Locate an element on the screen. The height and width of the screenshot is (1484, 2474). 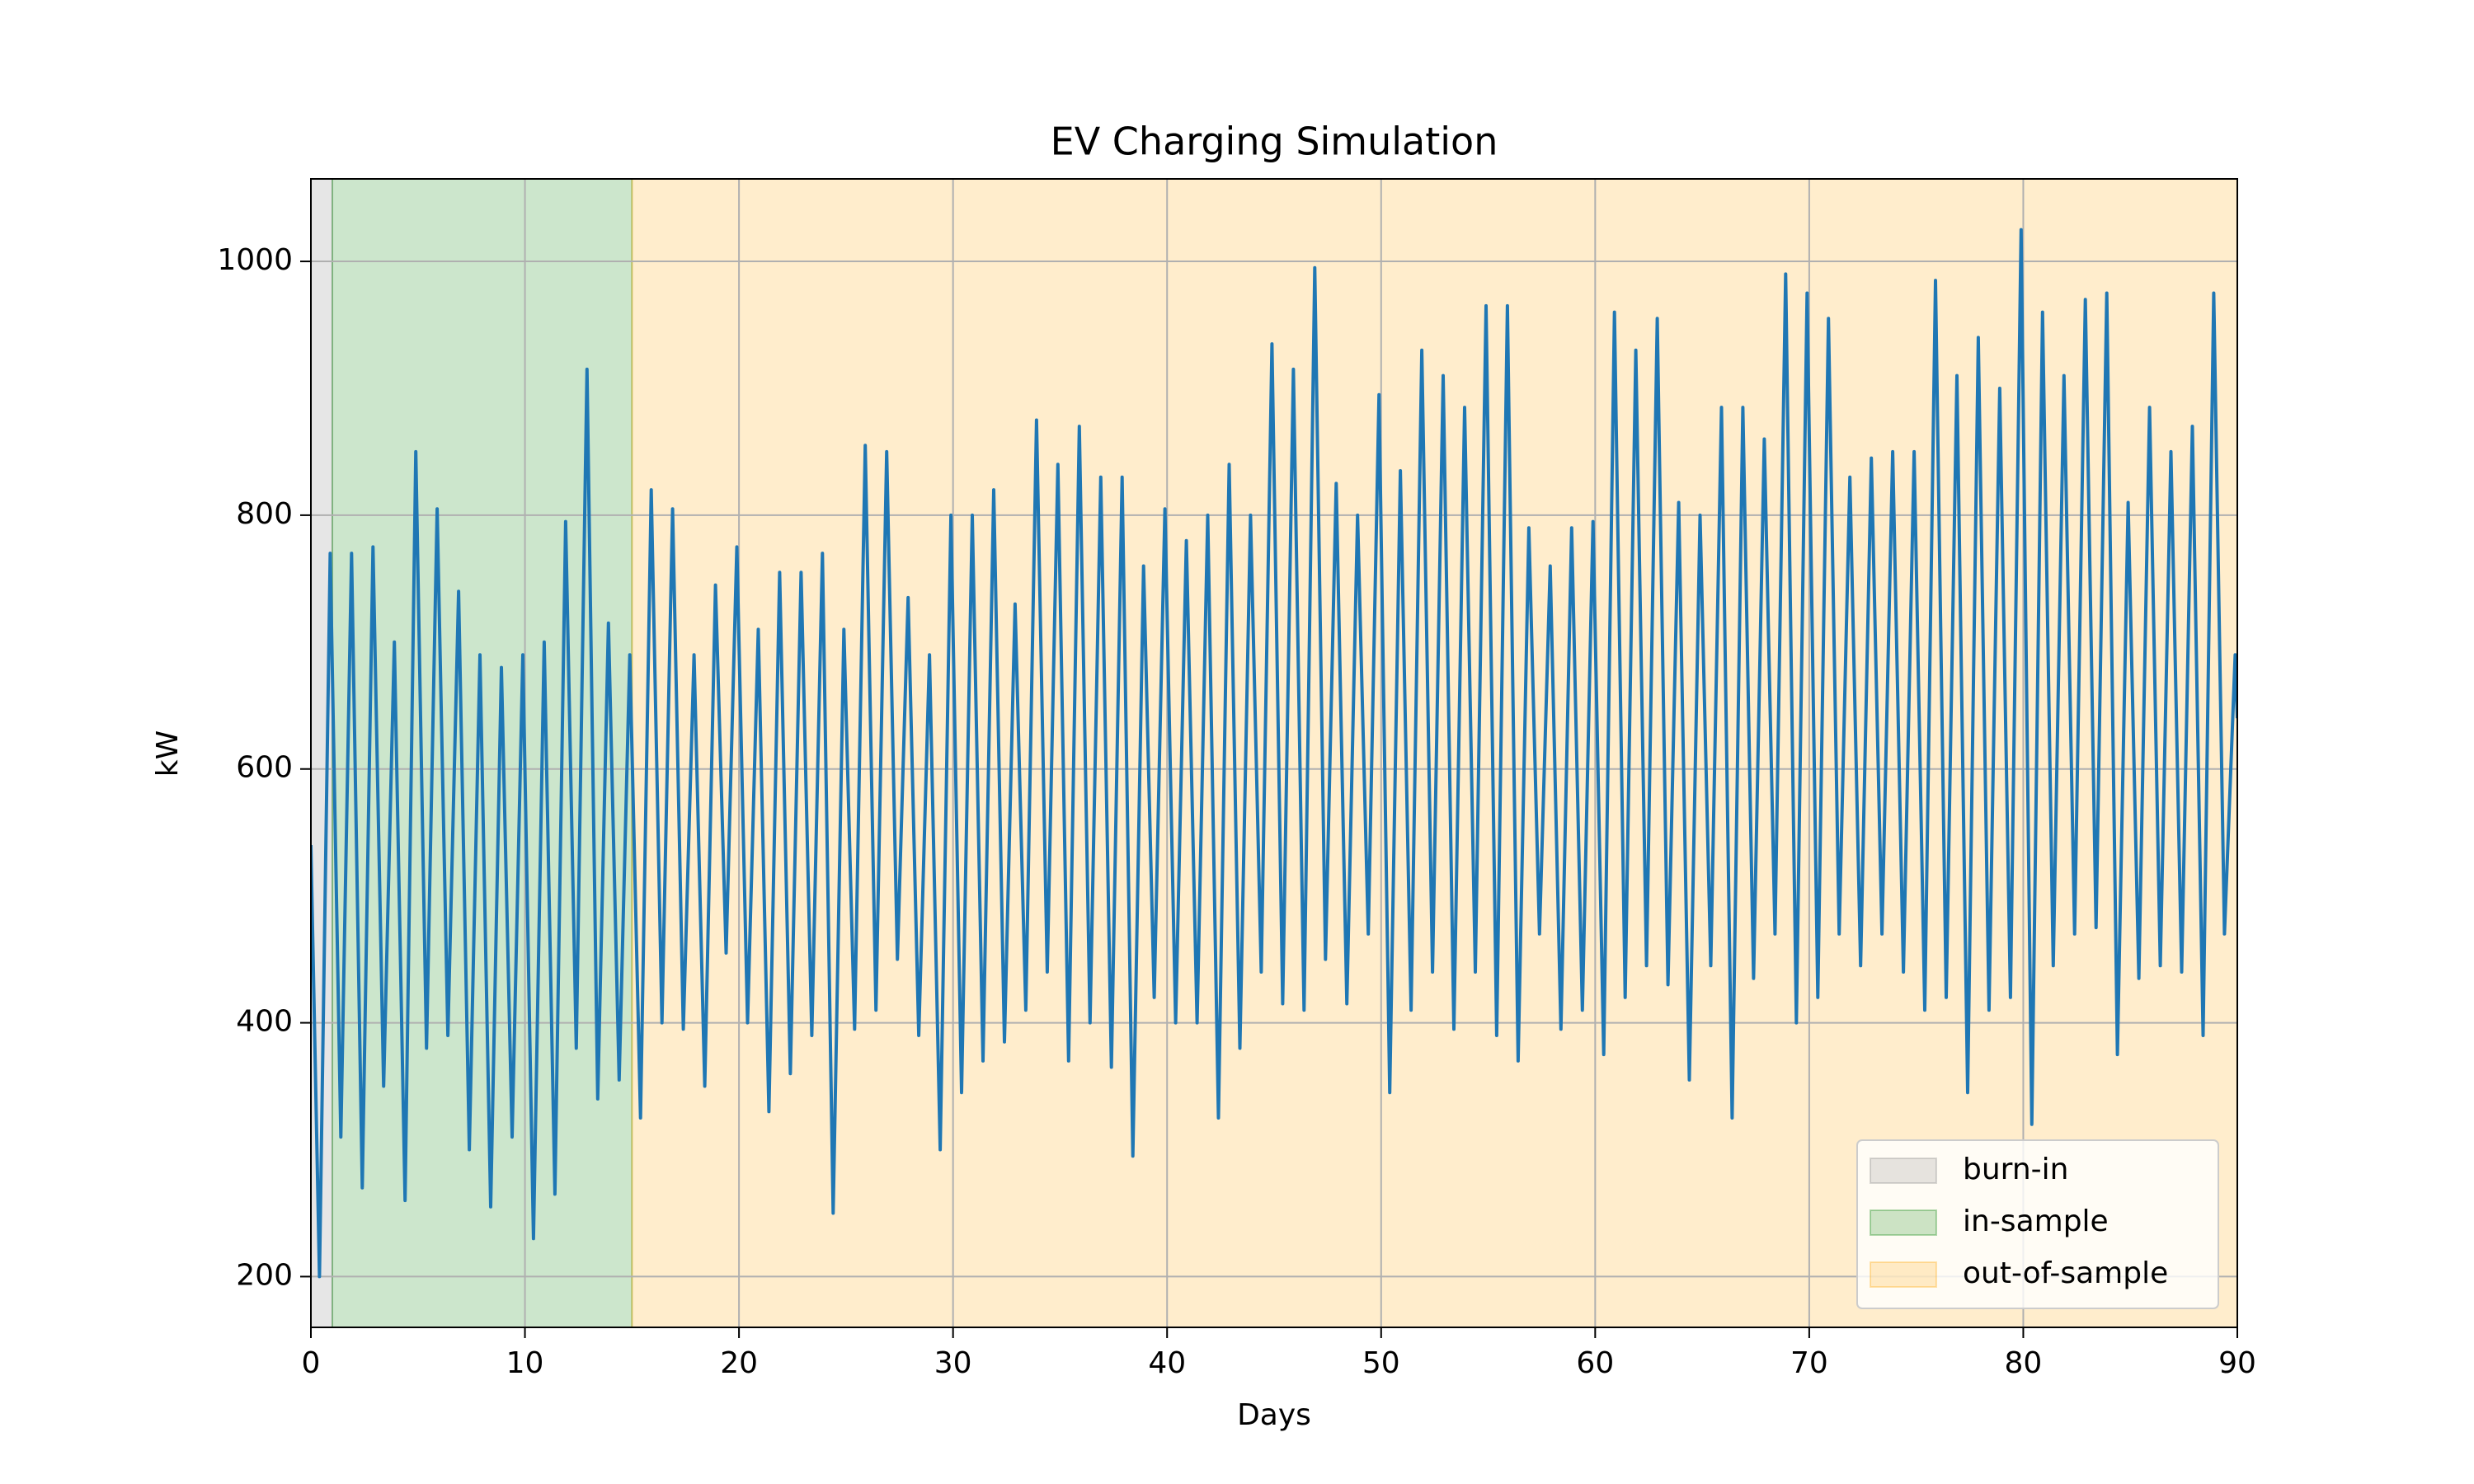
legend-label: burn-in is located at coordinates (2015, 1169).